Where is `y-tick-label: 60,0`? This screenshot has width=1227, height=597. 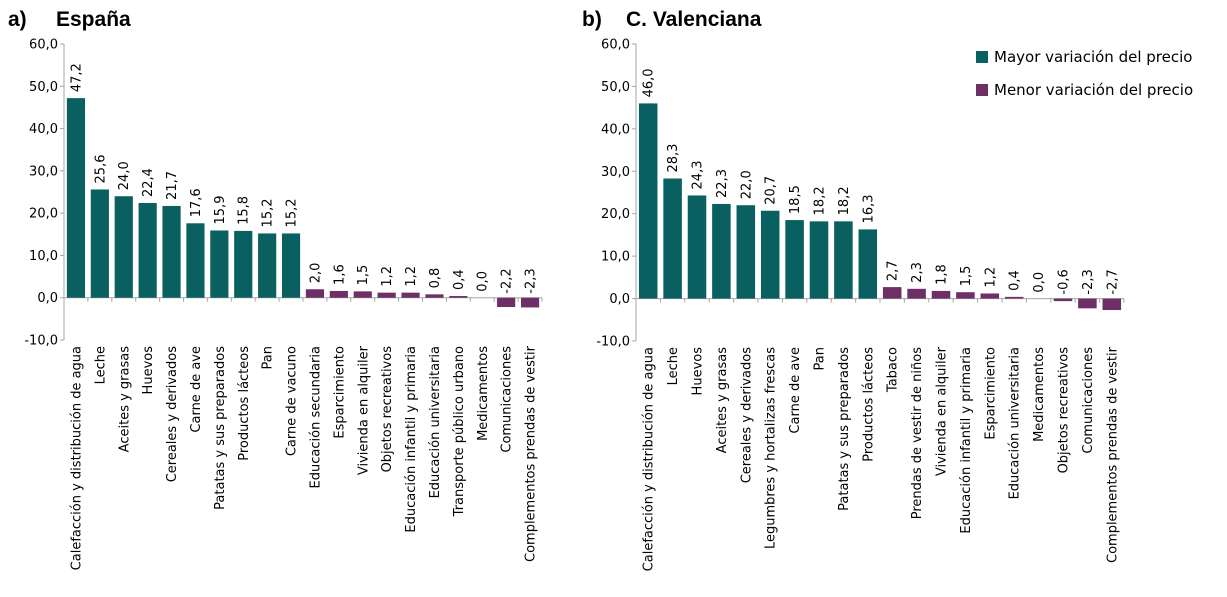
y-tick-label: 60,0 is located at coordinates (43, 45).